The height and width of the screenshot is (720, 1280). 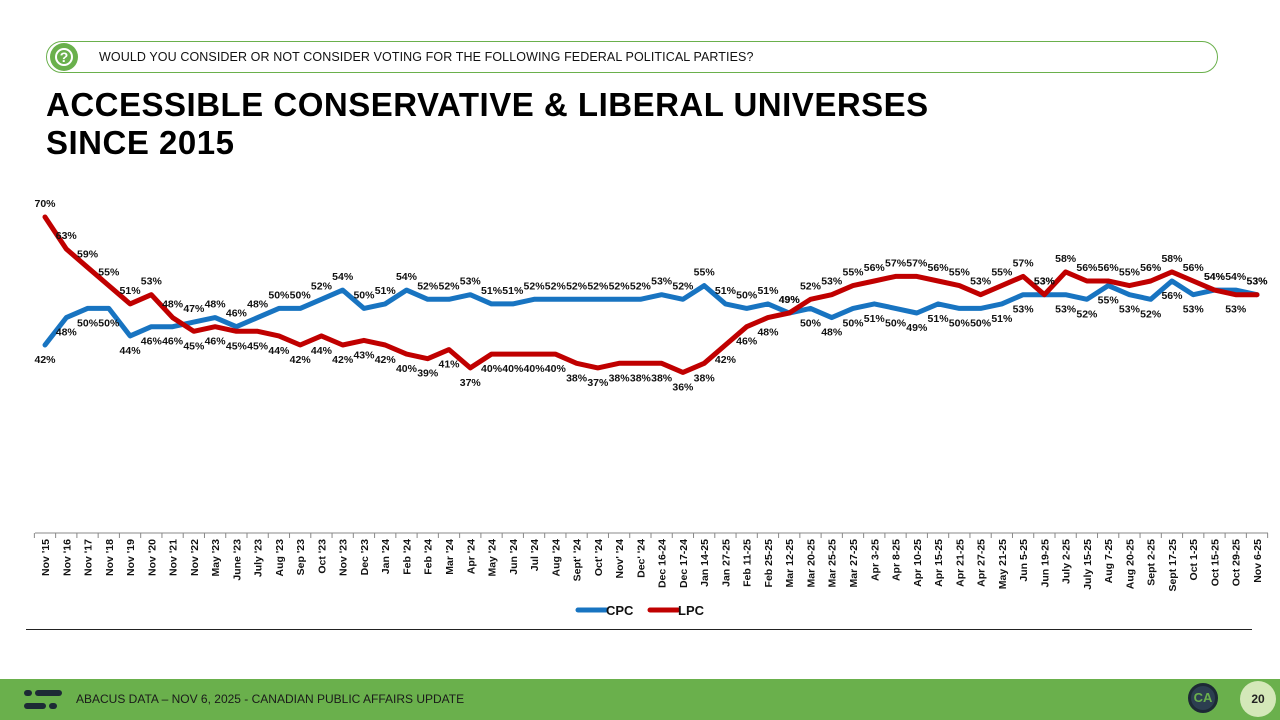 I want to click on legend-label-cpc: CPC, so click(x=620, y=610).